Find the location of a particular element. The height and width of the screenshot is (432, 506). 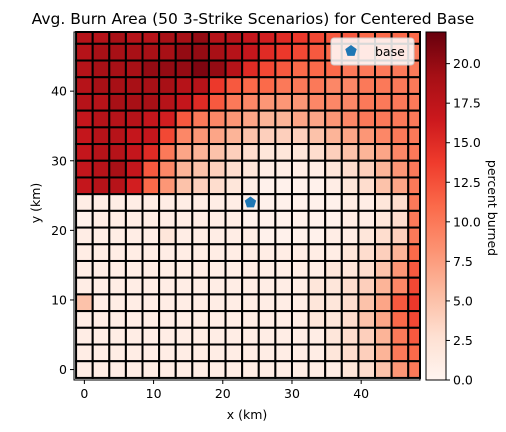

colorbar: 0.0 2.5 5.0 7.5 10.0 12.5 15.0 17.5 20.0 is located at coordinates (453, 209).